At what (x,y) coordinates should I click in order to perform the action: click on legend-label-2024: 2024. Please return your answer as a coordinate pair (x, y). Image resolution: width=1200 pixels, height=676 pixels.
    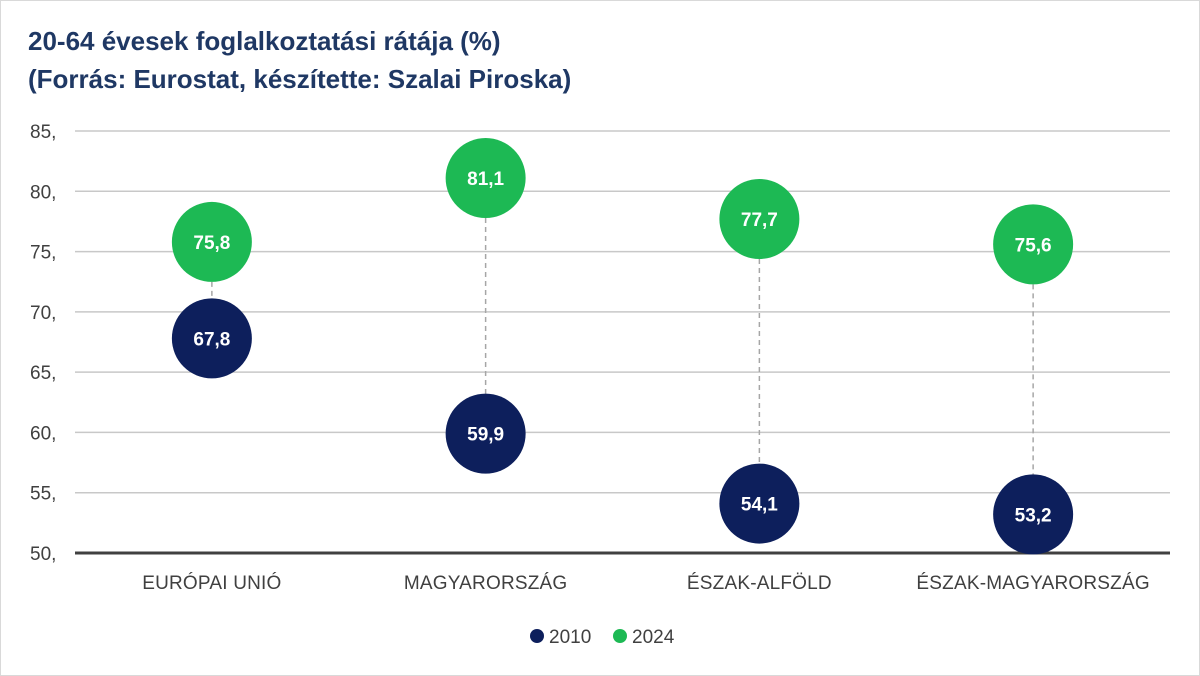
    Looking at the image, I should click on (653, 637).